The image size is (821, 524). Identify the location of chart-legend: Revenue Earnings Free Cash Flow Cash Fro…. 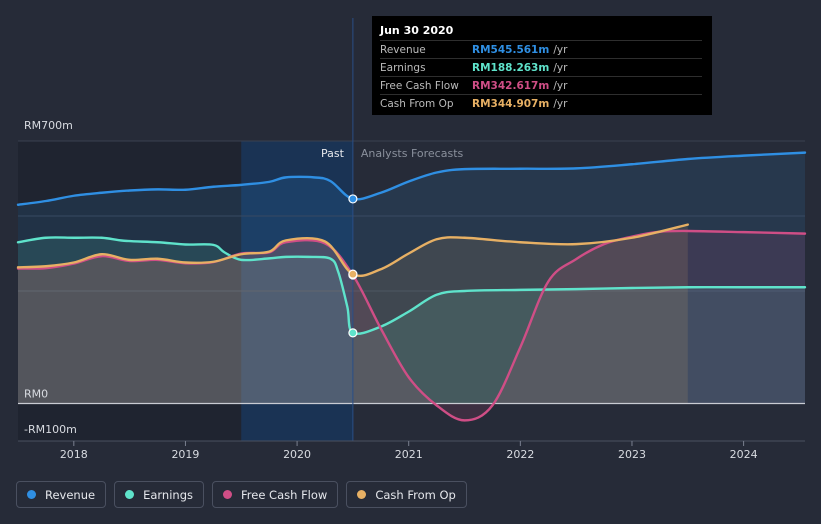
(241, 494).